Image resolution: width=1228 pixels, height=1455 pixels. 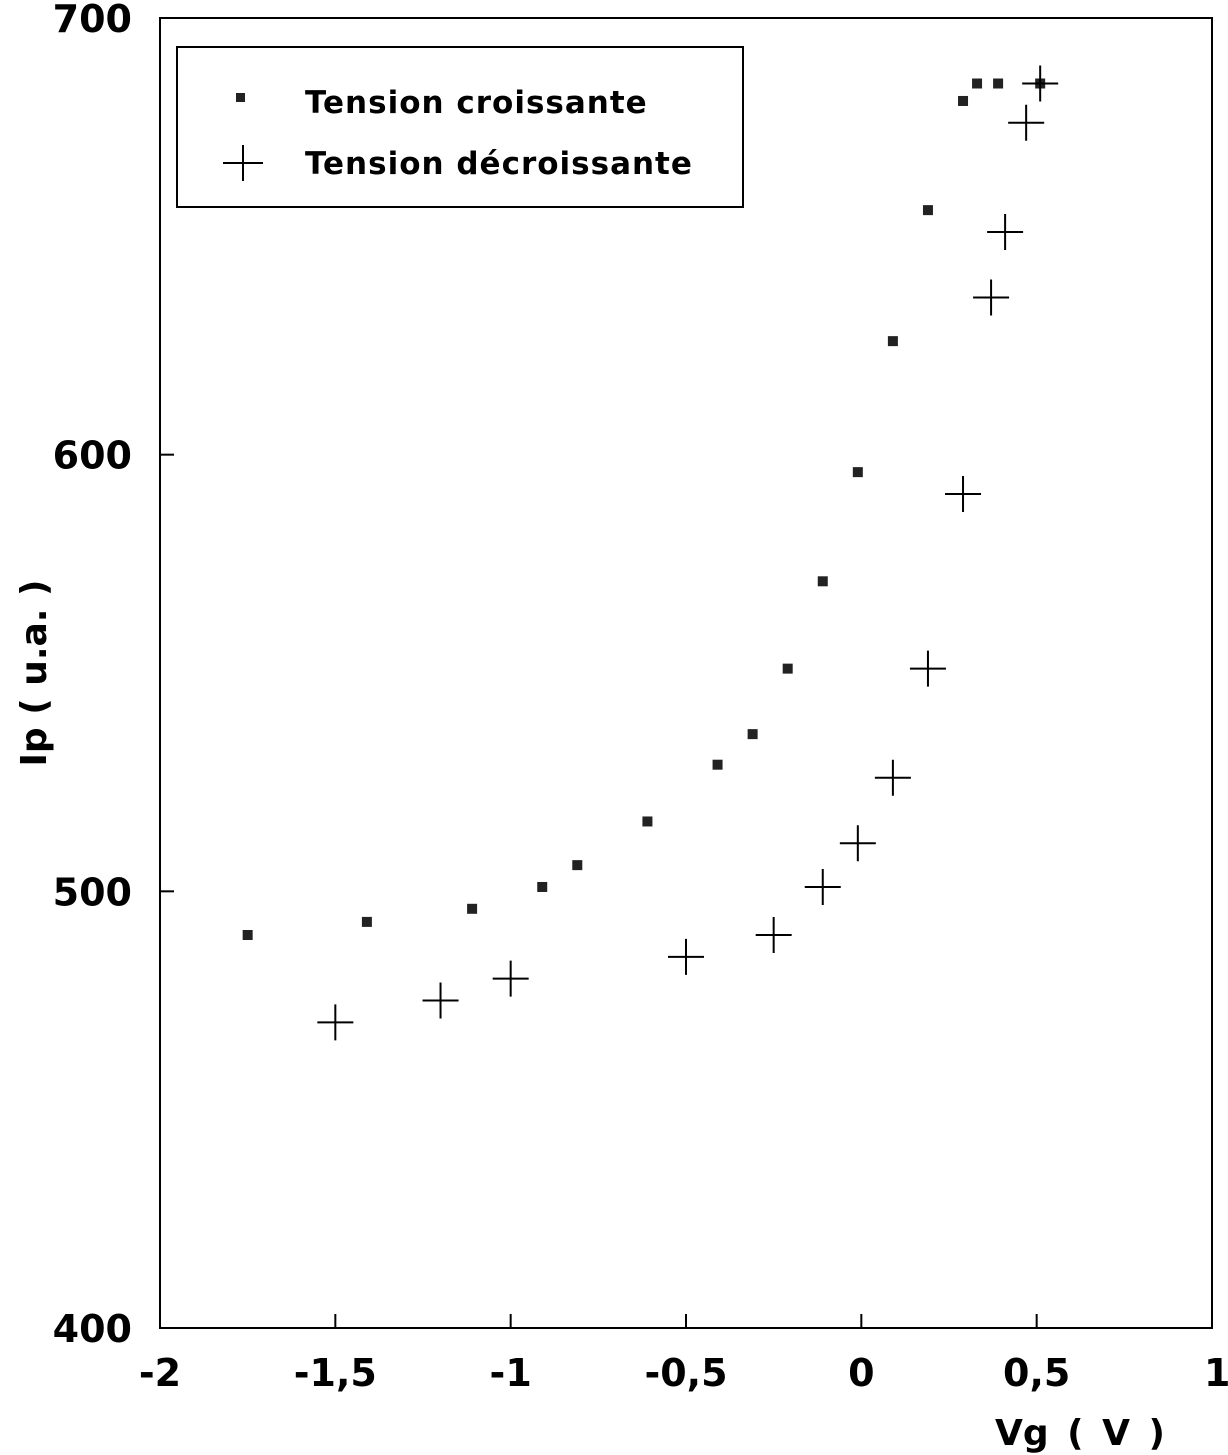 What do you see at coordinates (476, 103) in the screenshot?
I see `legend-label-croissante: Tension croissante` at bounding box center [476, 103].